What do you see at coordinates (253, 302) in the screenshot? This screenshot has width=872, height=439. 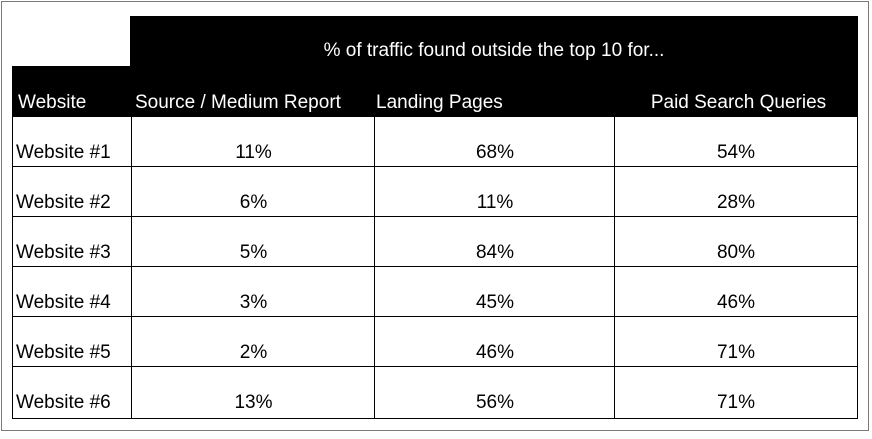 I see `cell-source-medium: 3%` at bounding box center [253, 302].